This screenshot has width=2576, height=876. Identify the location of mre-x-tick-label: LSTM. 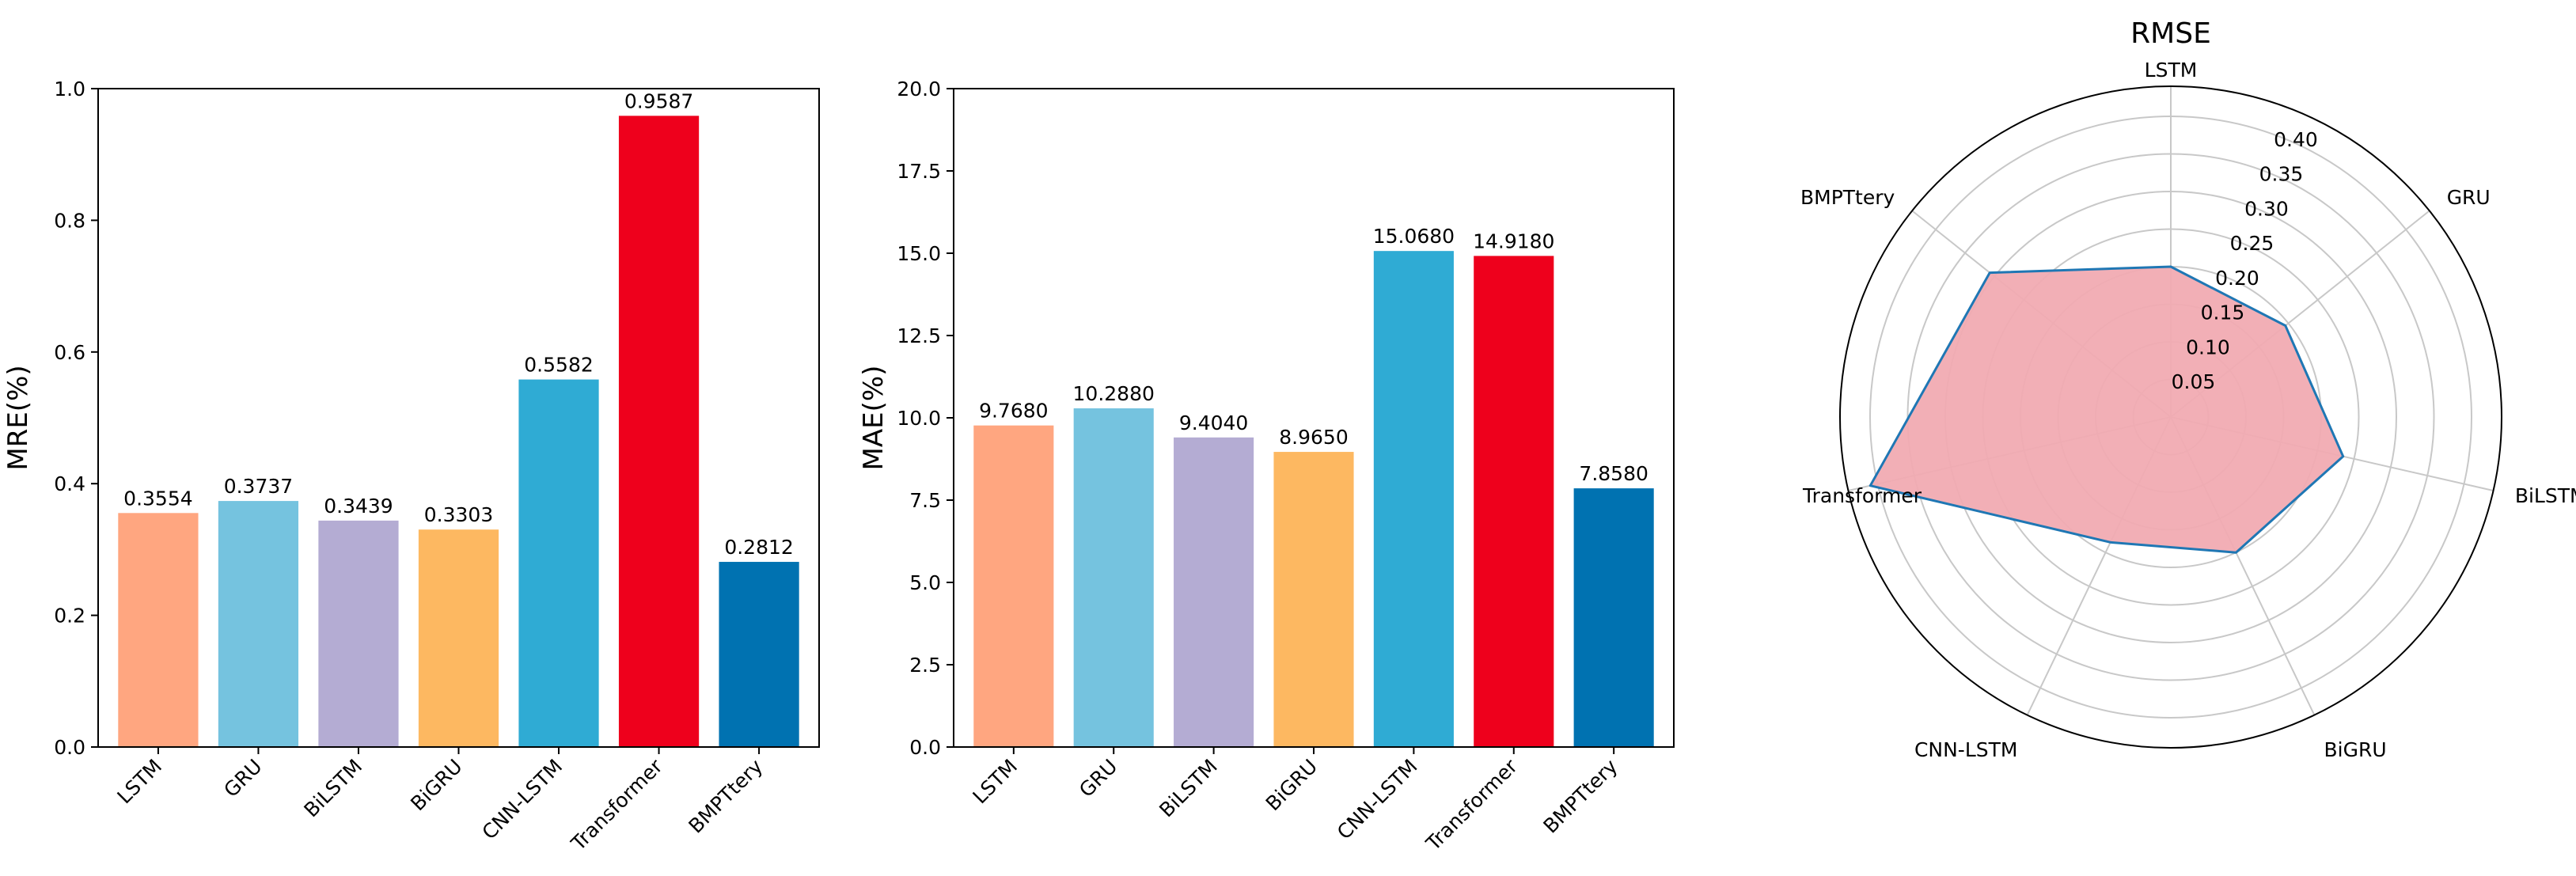
(140, 782).